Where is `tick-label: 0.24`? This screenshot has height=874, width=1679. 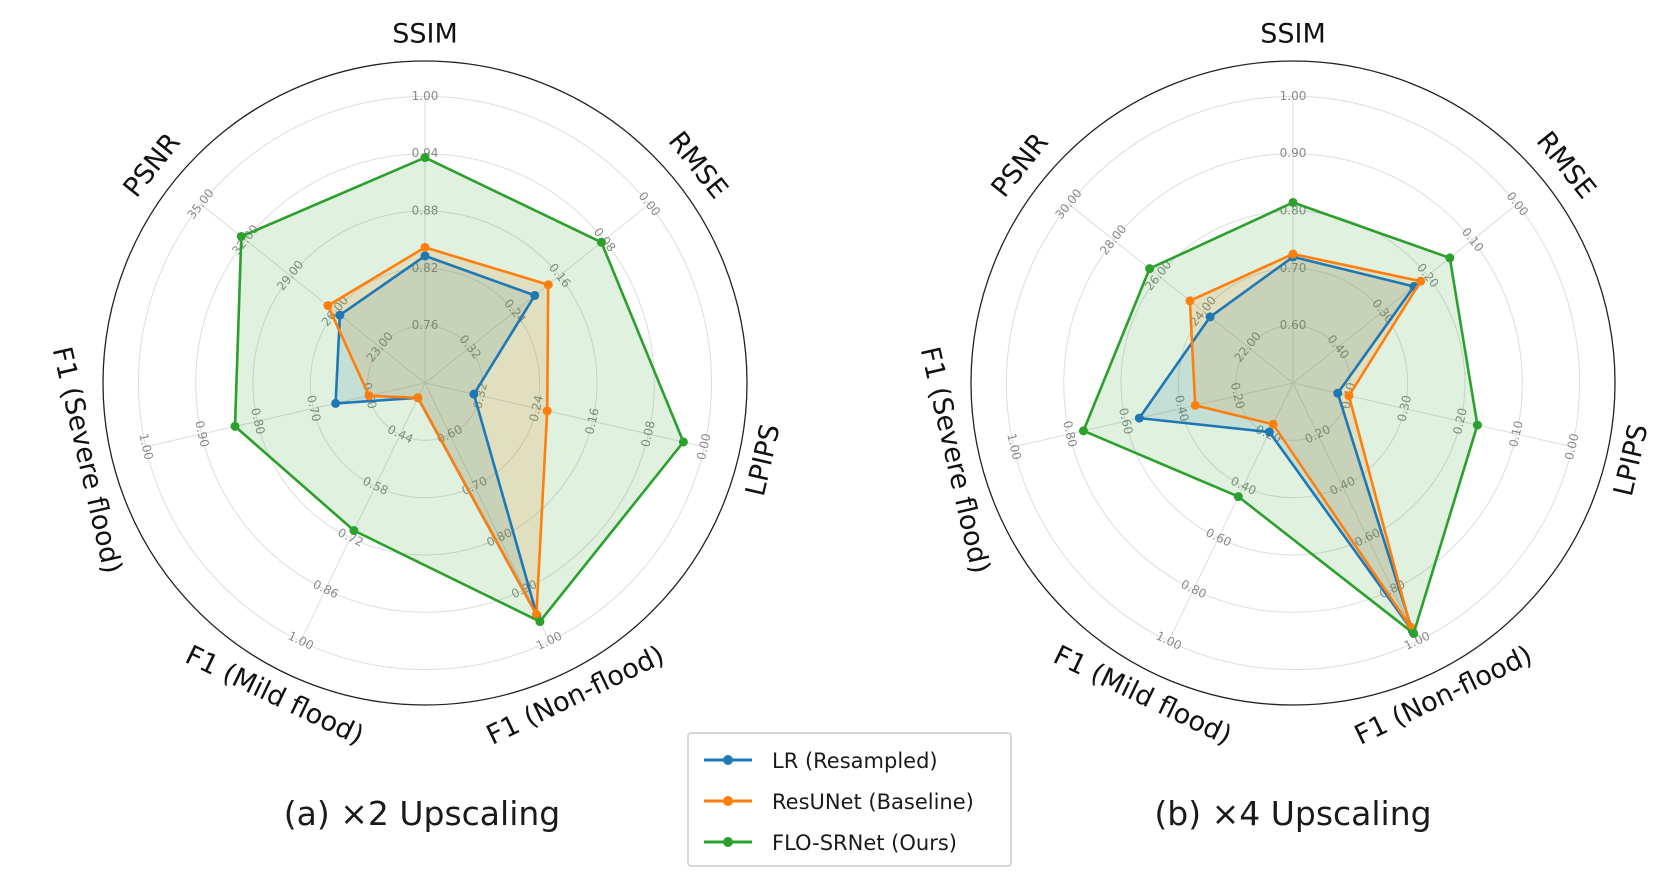 tick-label: 0.24 is located at coordinates (537, 408).